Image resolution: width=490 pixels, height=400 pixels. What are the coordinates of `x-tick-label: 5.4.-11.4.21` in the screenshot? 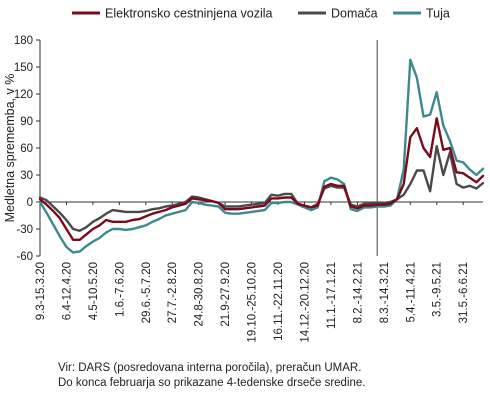 It's located at (411, 292).